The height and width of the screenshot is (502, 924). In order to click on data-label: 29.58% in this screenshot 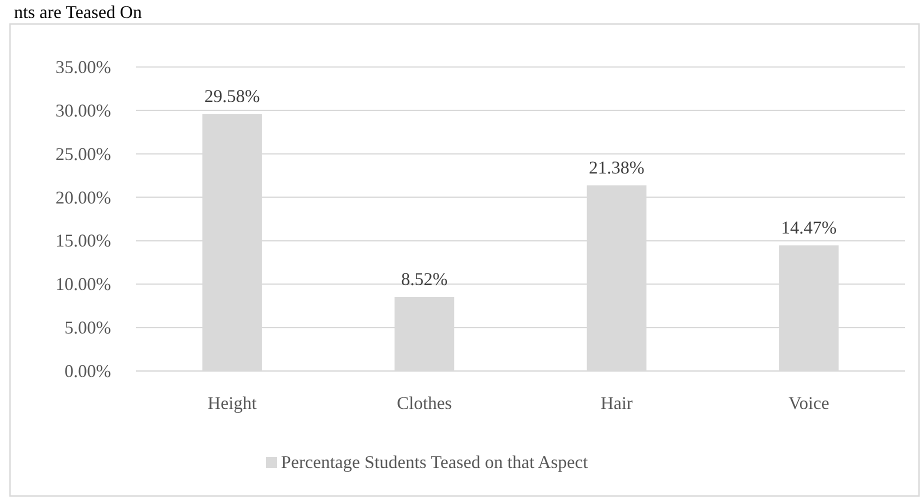, I will do `click(232, 96)`.